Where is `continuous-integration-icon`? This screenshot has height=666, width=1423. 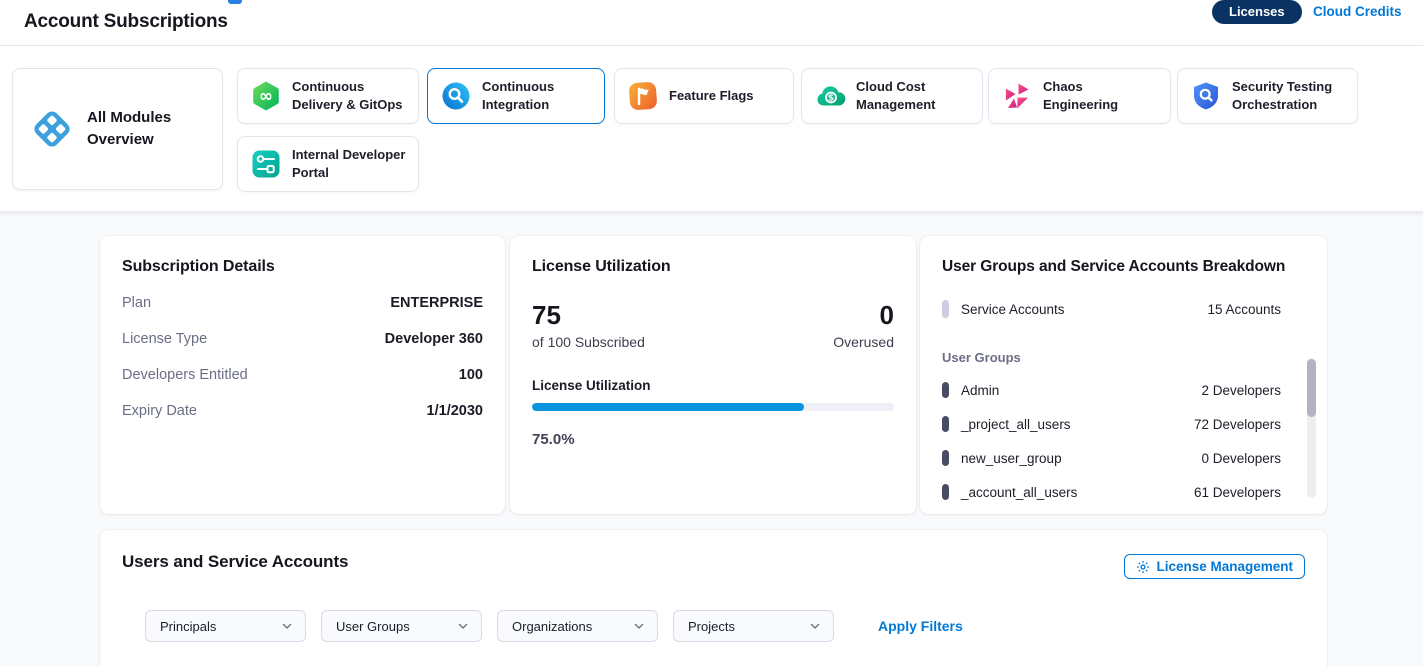 continuous-integration-icon is located at coordinates (456, 96).